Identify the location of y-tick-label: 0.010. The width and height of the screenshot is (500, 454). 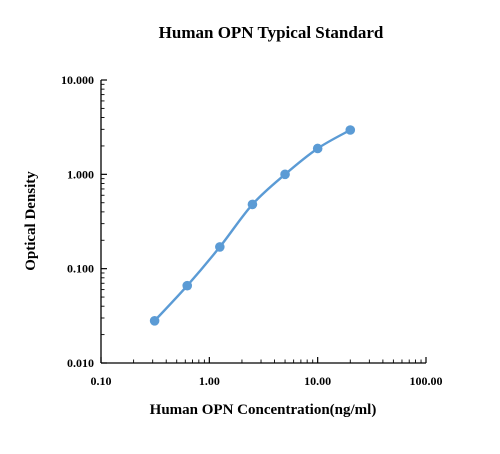
(80, 363).